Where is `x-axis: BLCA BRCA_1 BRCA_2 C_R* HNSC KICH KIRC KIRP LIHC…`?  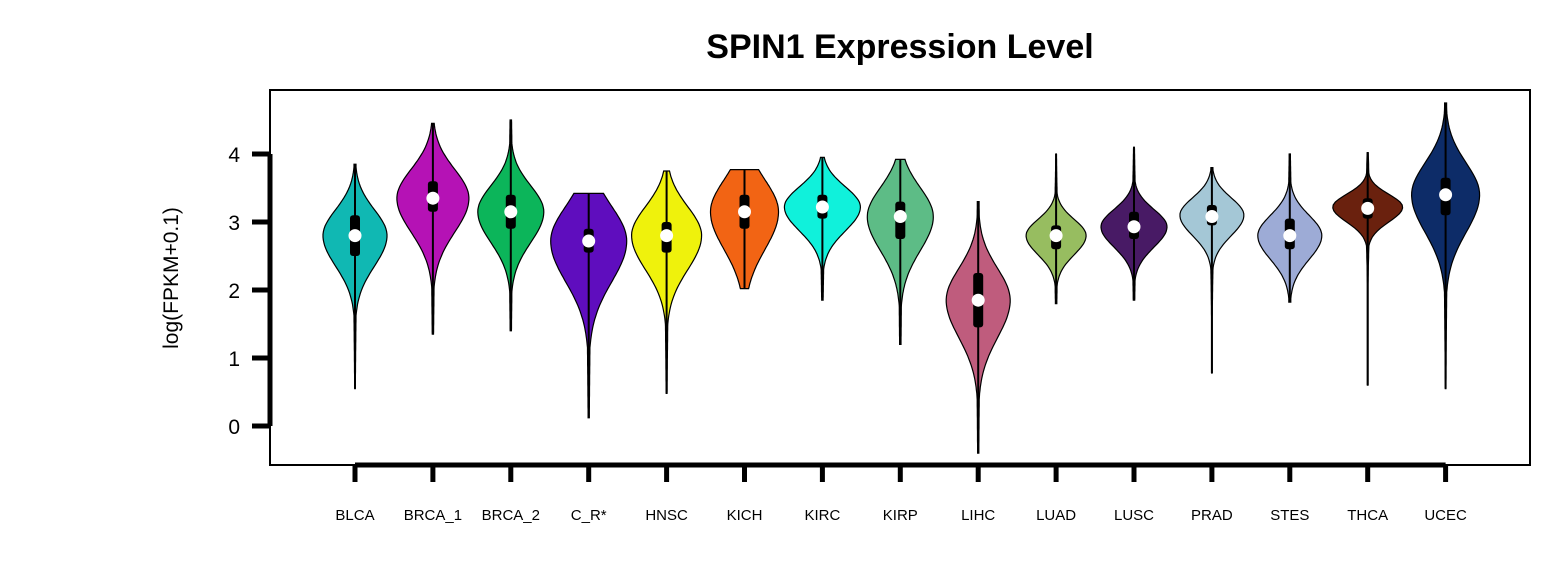
x-axis: BLCA BRCA_1 BRCA_2 C_R* HNSC KICH KIRC KIRP LIHC… is located at coordinates (901, 493).